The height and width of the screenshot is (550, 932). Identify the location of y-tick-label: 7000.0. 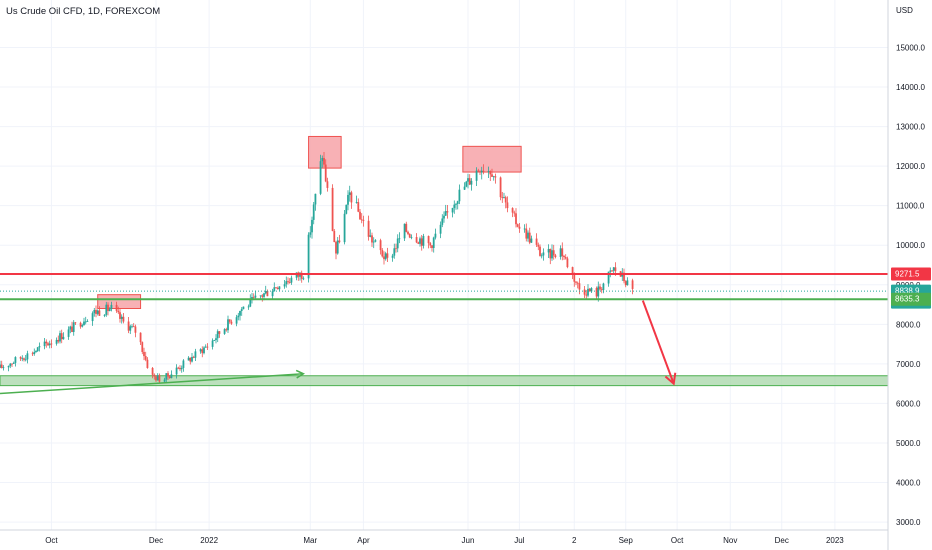
(908, 364).